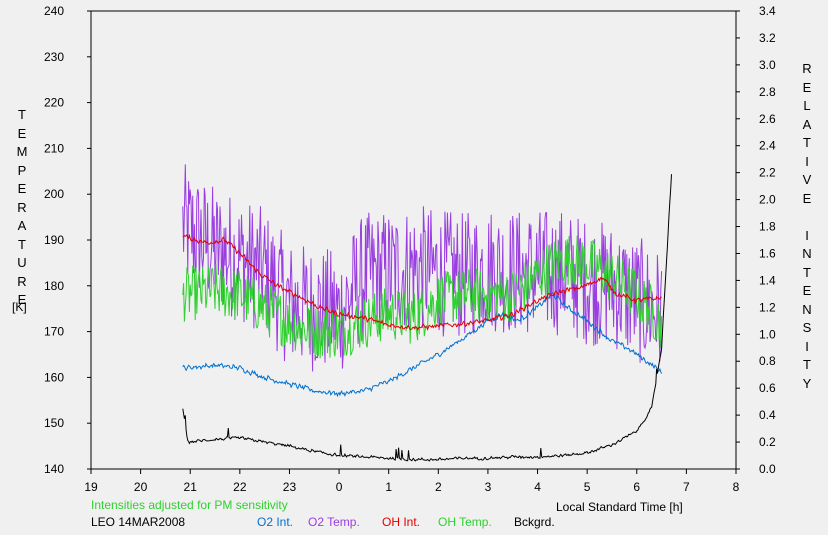 The height and width of the screenshot is (535, 828). Describe the element at coordinates (587, 487) in the screenshot. I see `x-tick-label: 5` at that location.